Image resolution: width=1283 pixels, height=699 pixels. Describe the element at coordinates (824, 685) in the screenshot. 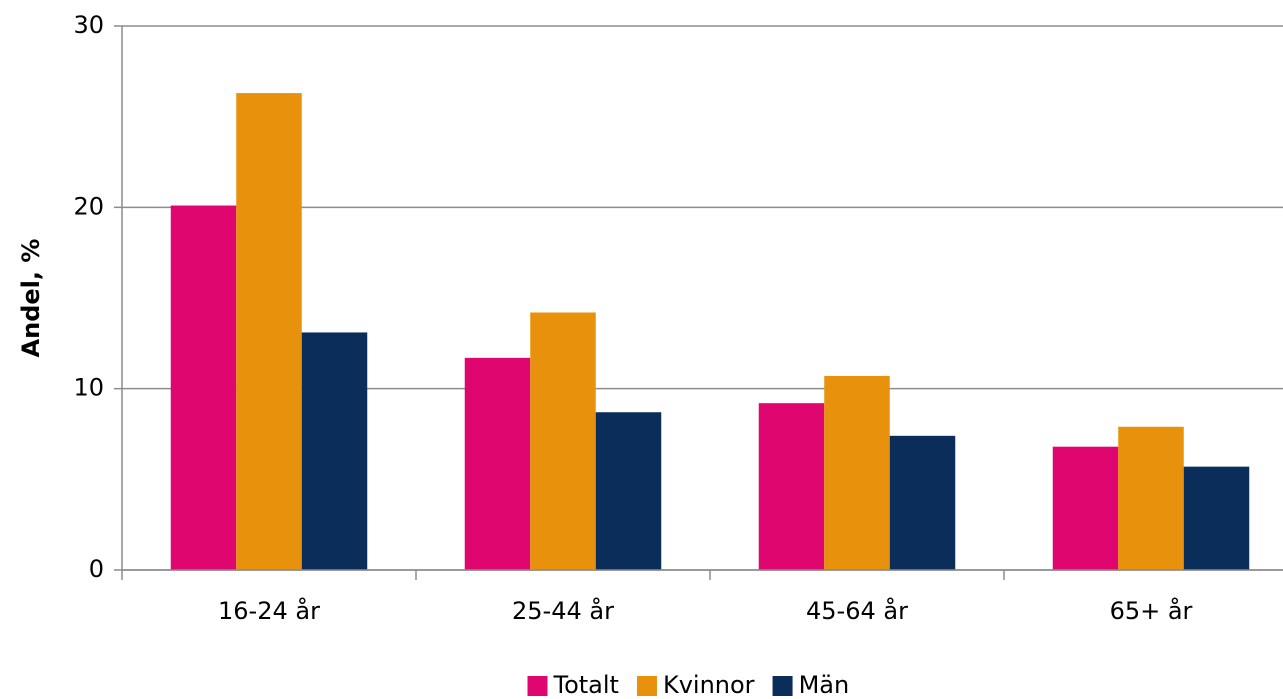

I see `legend-label: Män` at that location.